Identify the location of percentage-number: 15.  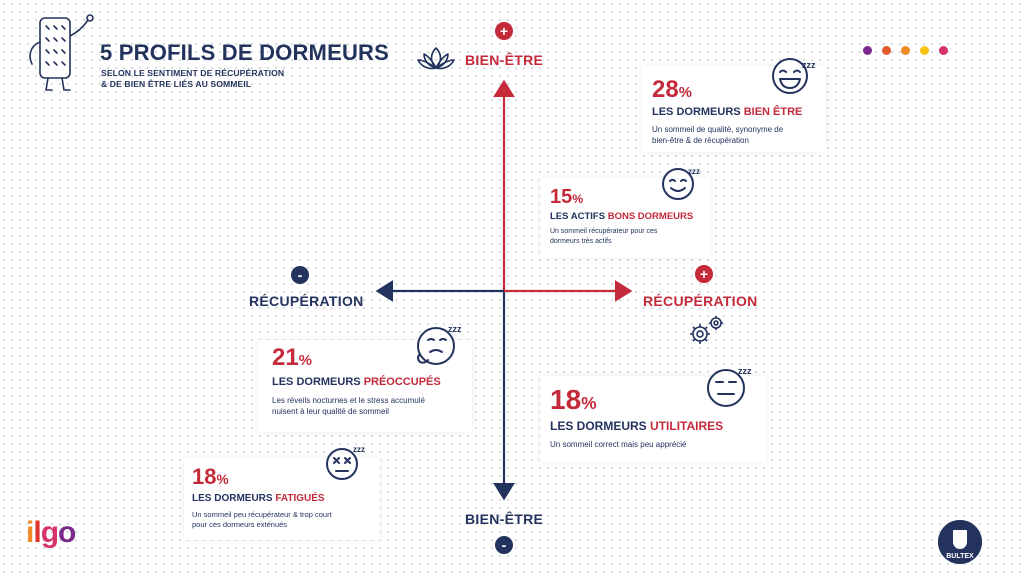
(561, 197).